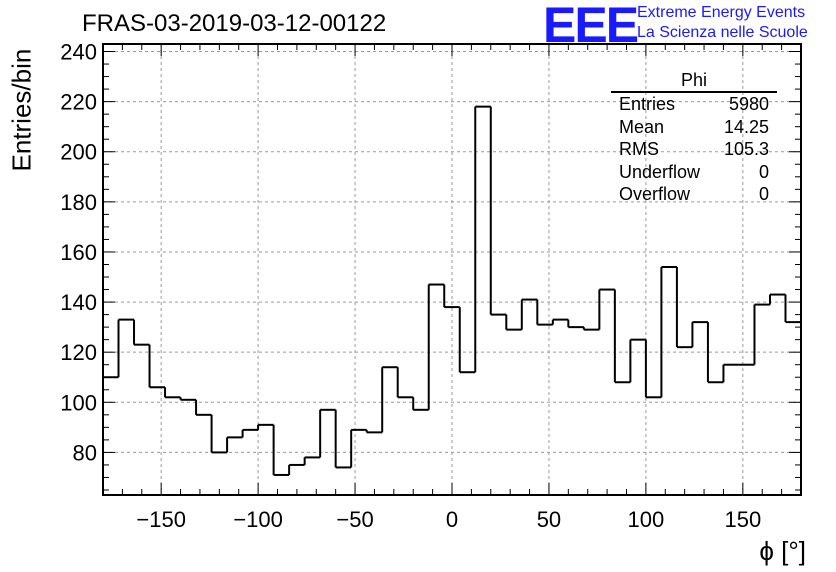 The width and height of the screenshot is (836, 572). What do you see at coordinates (694, 104) in the screenshot?
I see `stats-row-entries: Entries 5980` at bounding box center [694, 104].